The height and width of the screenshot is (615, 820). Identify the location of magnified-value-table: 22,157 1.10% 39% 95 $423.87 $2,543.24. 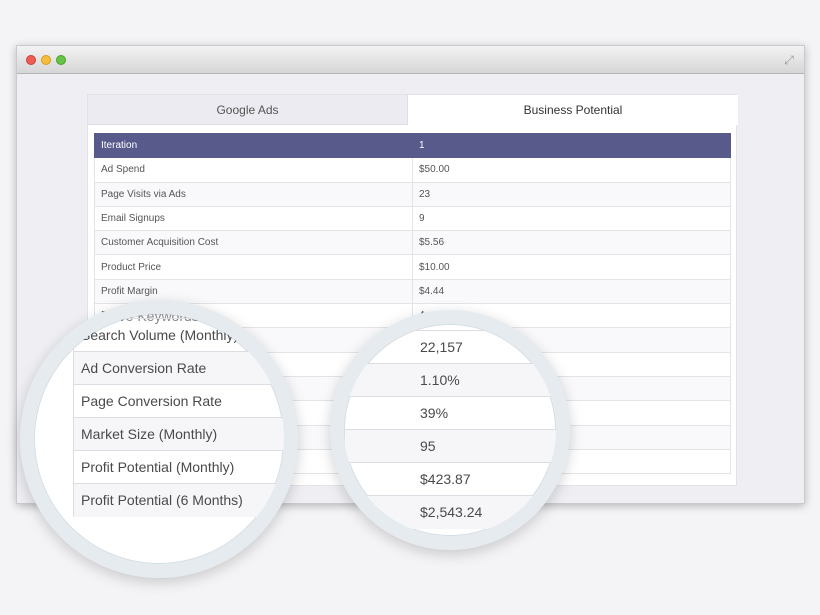
(450, 429).